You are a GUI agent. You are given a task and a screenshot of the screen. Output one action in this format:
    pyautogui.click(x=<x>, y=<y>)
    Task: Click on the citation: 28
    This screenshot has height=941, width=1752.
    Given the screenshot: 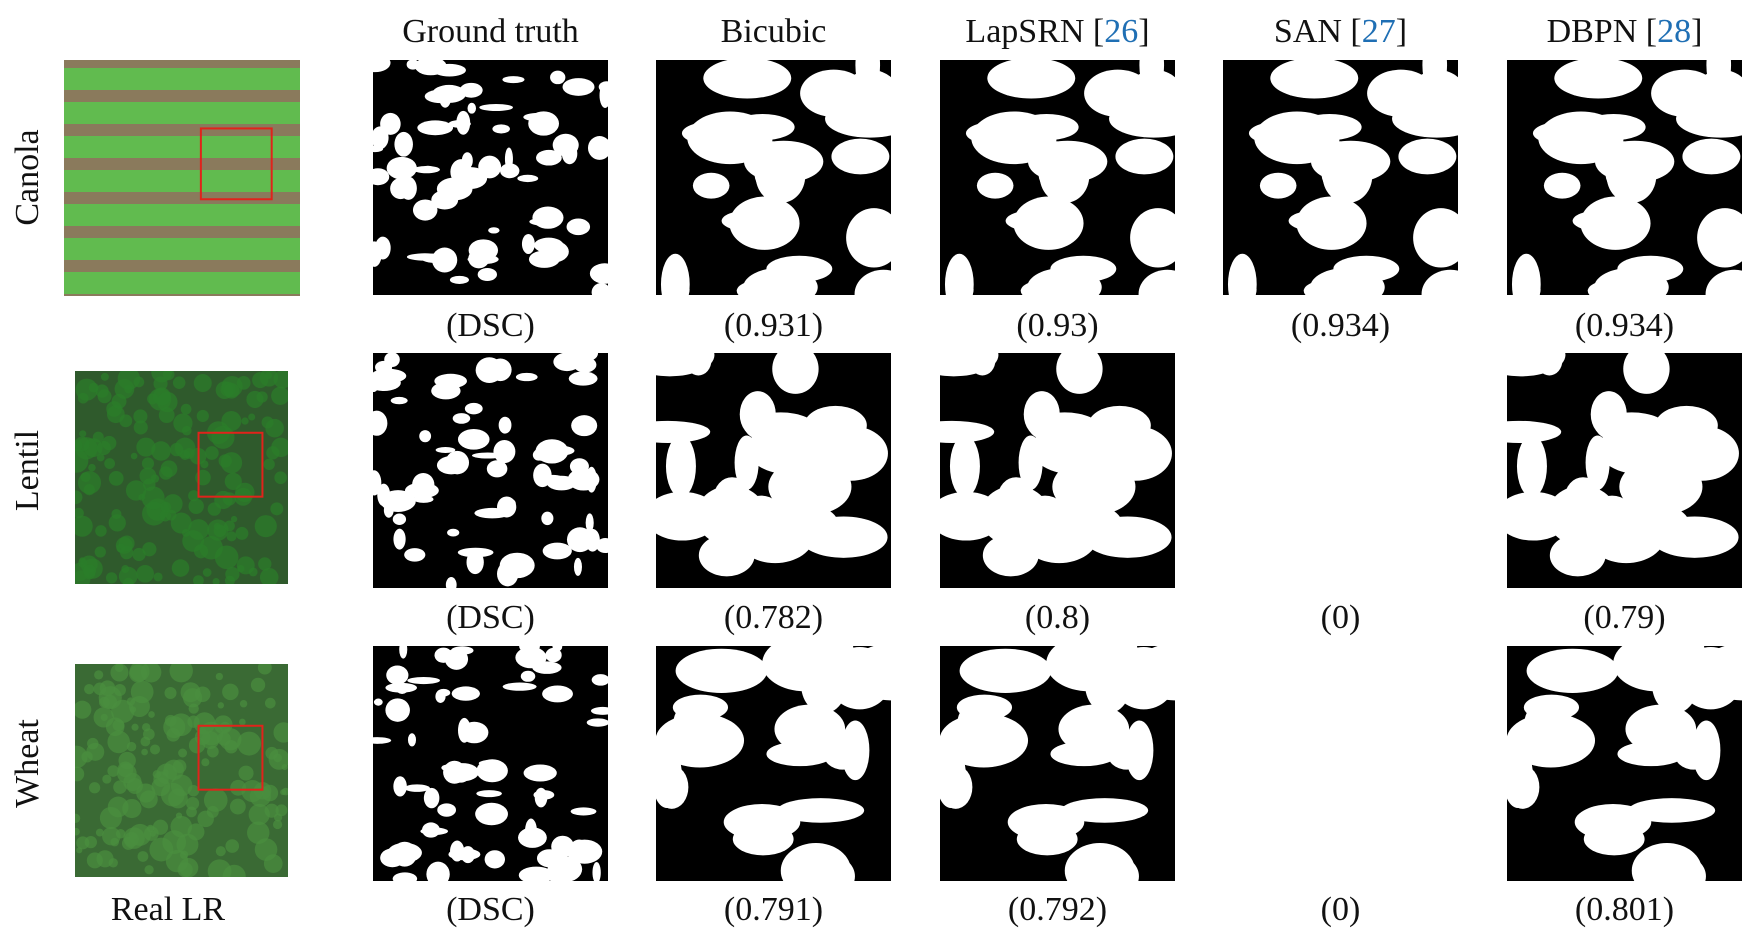 What is the action you would take?
    pyautogui.click(x=1674, y=31)
    